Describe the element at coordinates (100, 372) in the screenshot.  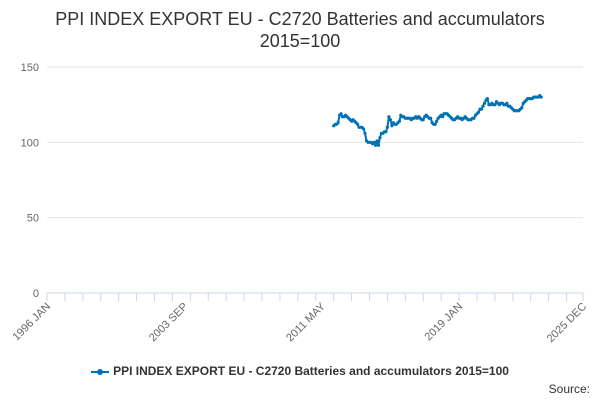
I see `legend-swatch-icon` at that location.